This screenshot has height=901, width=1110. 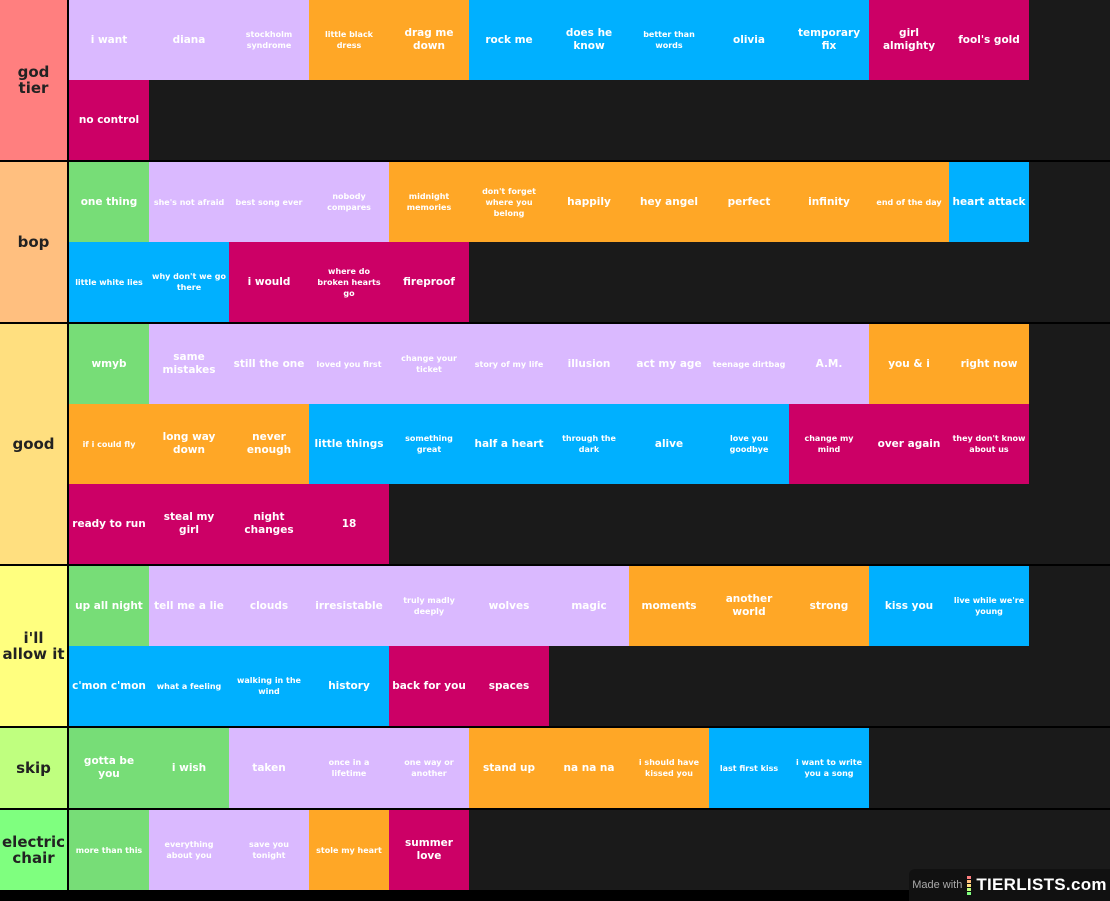 What do you see at coordinates (109, 686) in the screenshot?
I see `tier-item: c'mon c'mon` at bounding box center [109, 686].